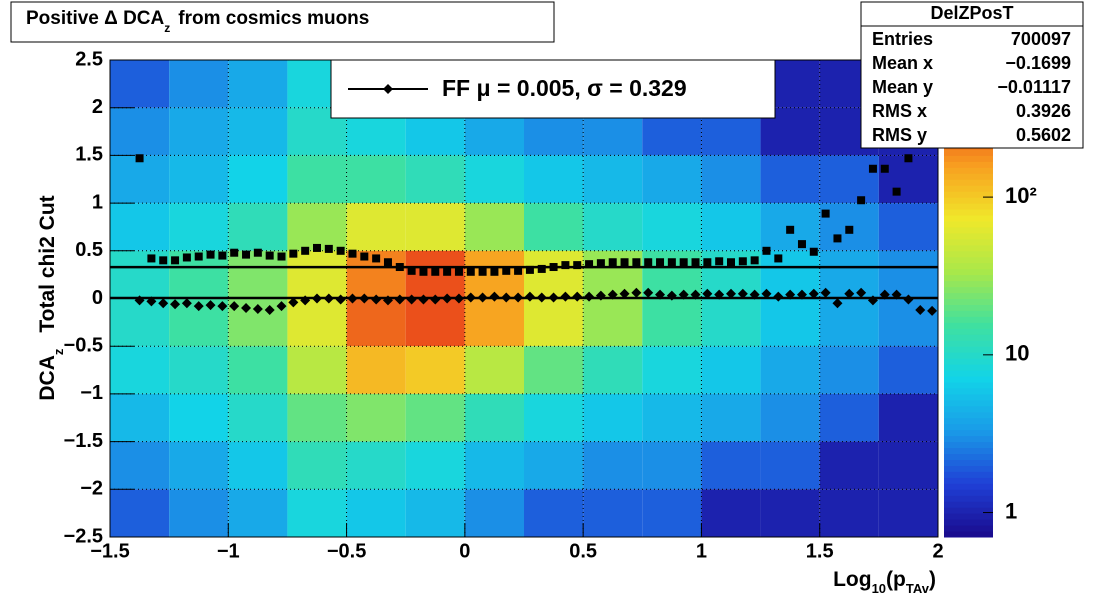  I want to click on y-tick-label: −0.5, so click(83, 345).